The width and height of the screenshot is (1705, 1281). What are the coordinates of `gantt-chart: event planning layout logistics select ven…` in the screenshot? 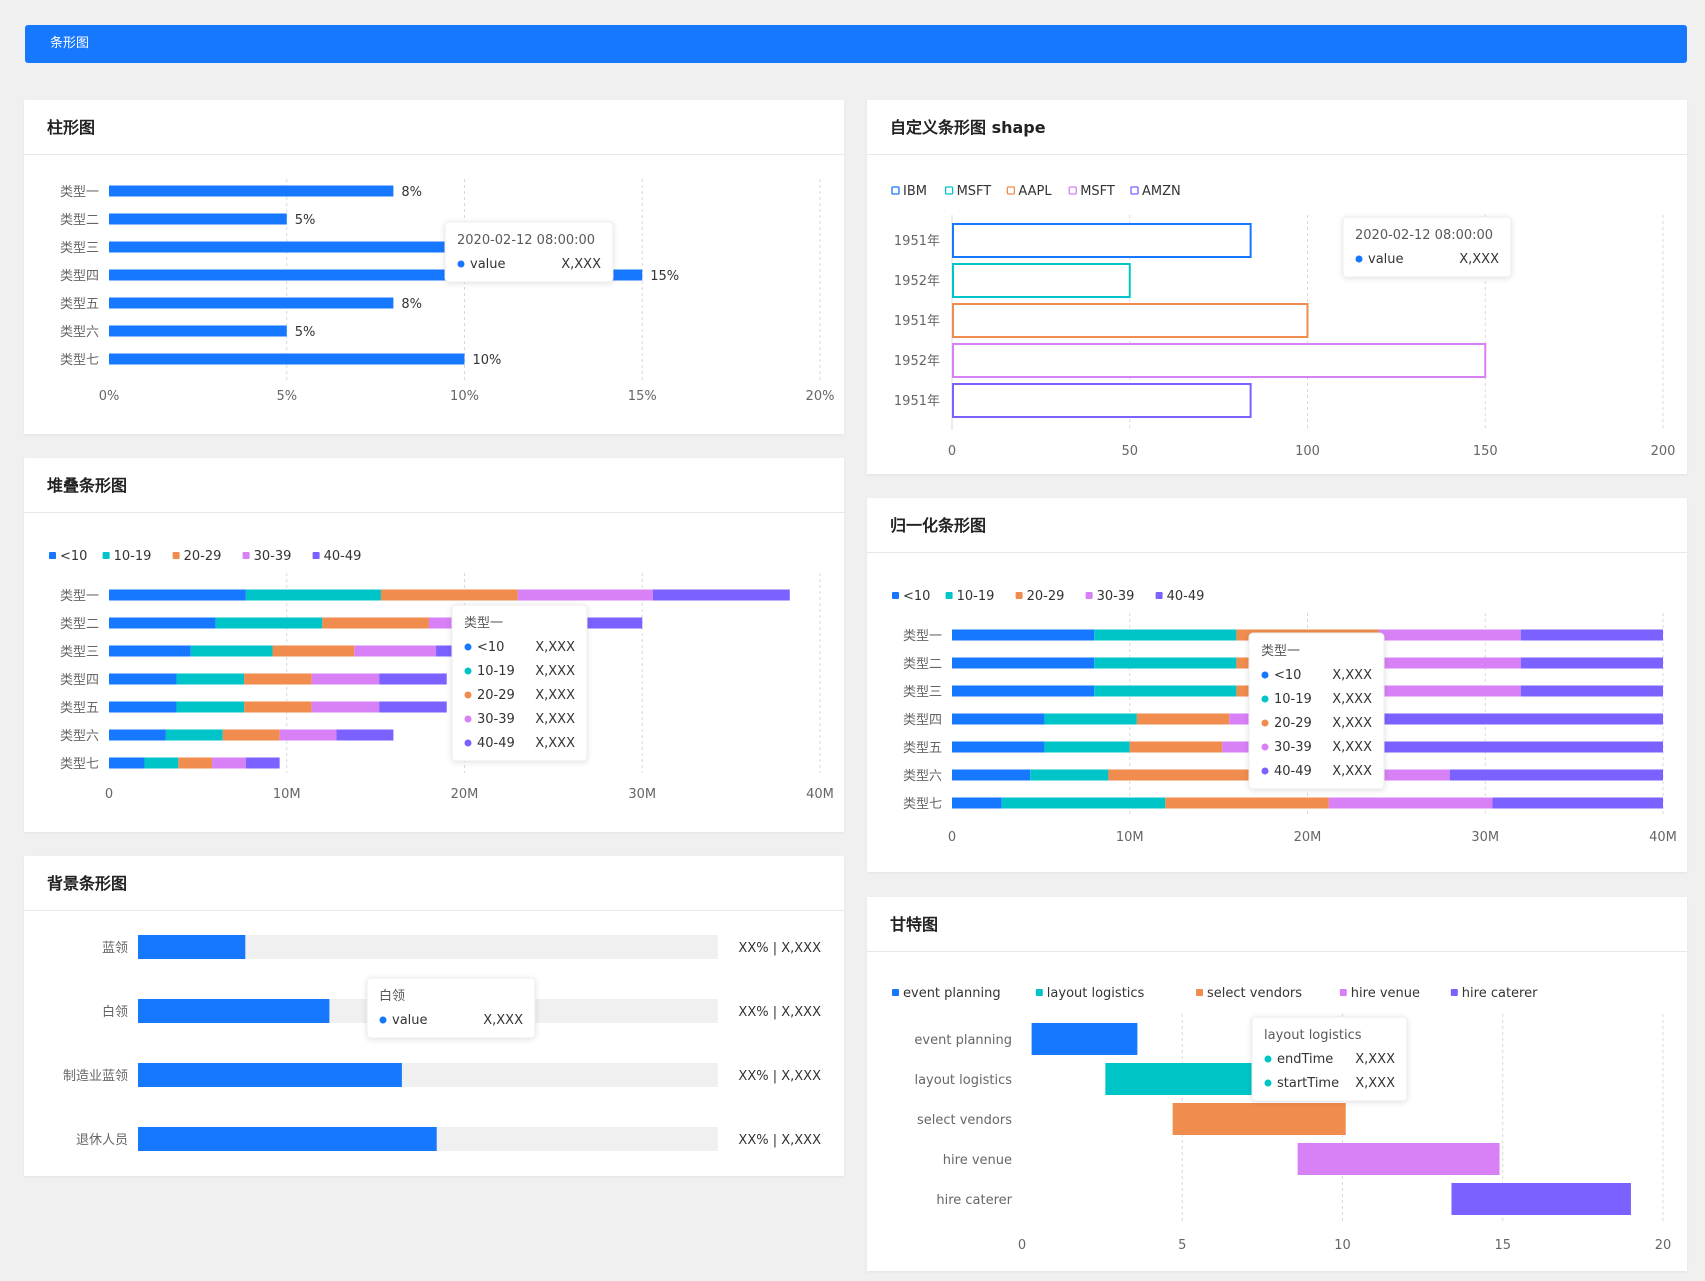 It's located at (1277, 1111).